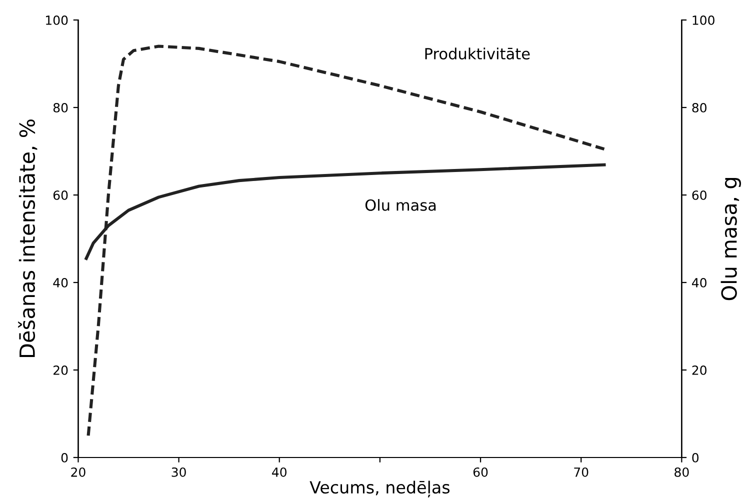  What do you see at coordinates (380, 489) in the screenshot?
I see `x-axis-title: Vecums, nedēļas` at bounding box center [380, 489].